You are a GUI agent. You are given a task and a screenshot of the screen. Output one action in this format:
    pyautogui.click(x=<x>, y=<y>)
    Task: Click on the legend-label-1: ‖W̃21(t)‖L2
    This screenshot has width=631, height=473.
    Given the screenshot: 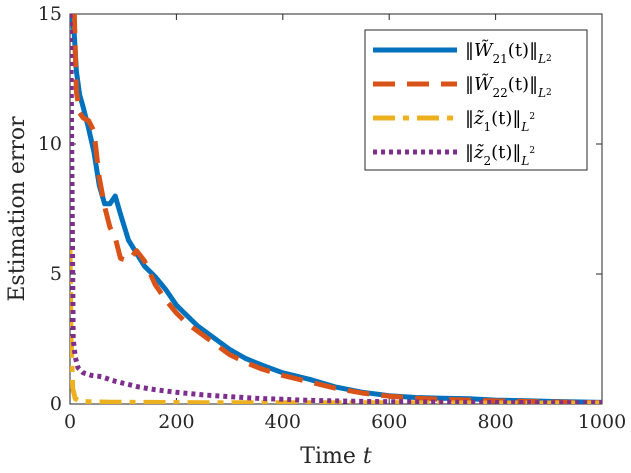 What is the action you would take?
    pyautogui.click(x=508, y=52)
    